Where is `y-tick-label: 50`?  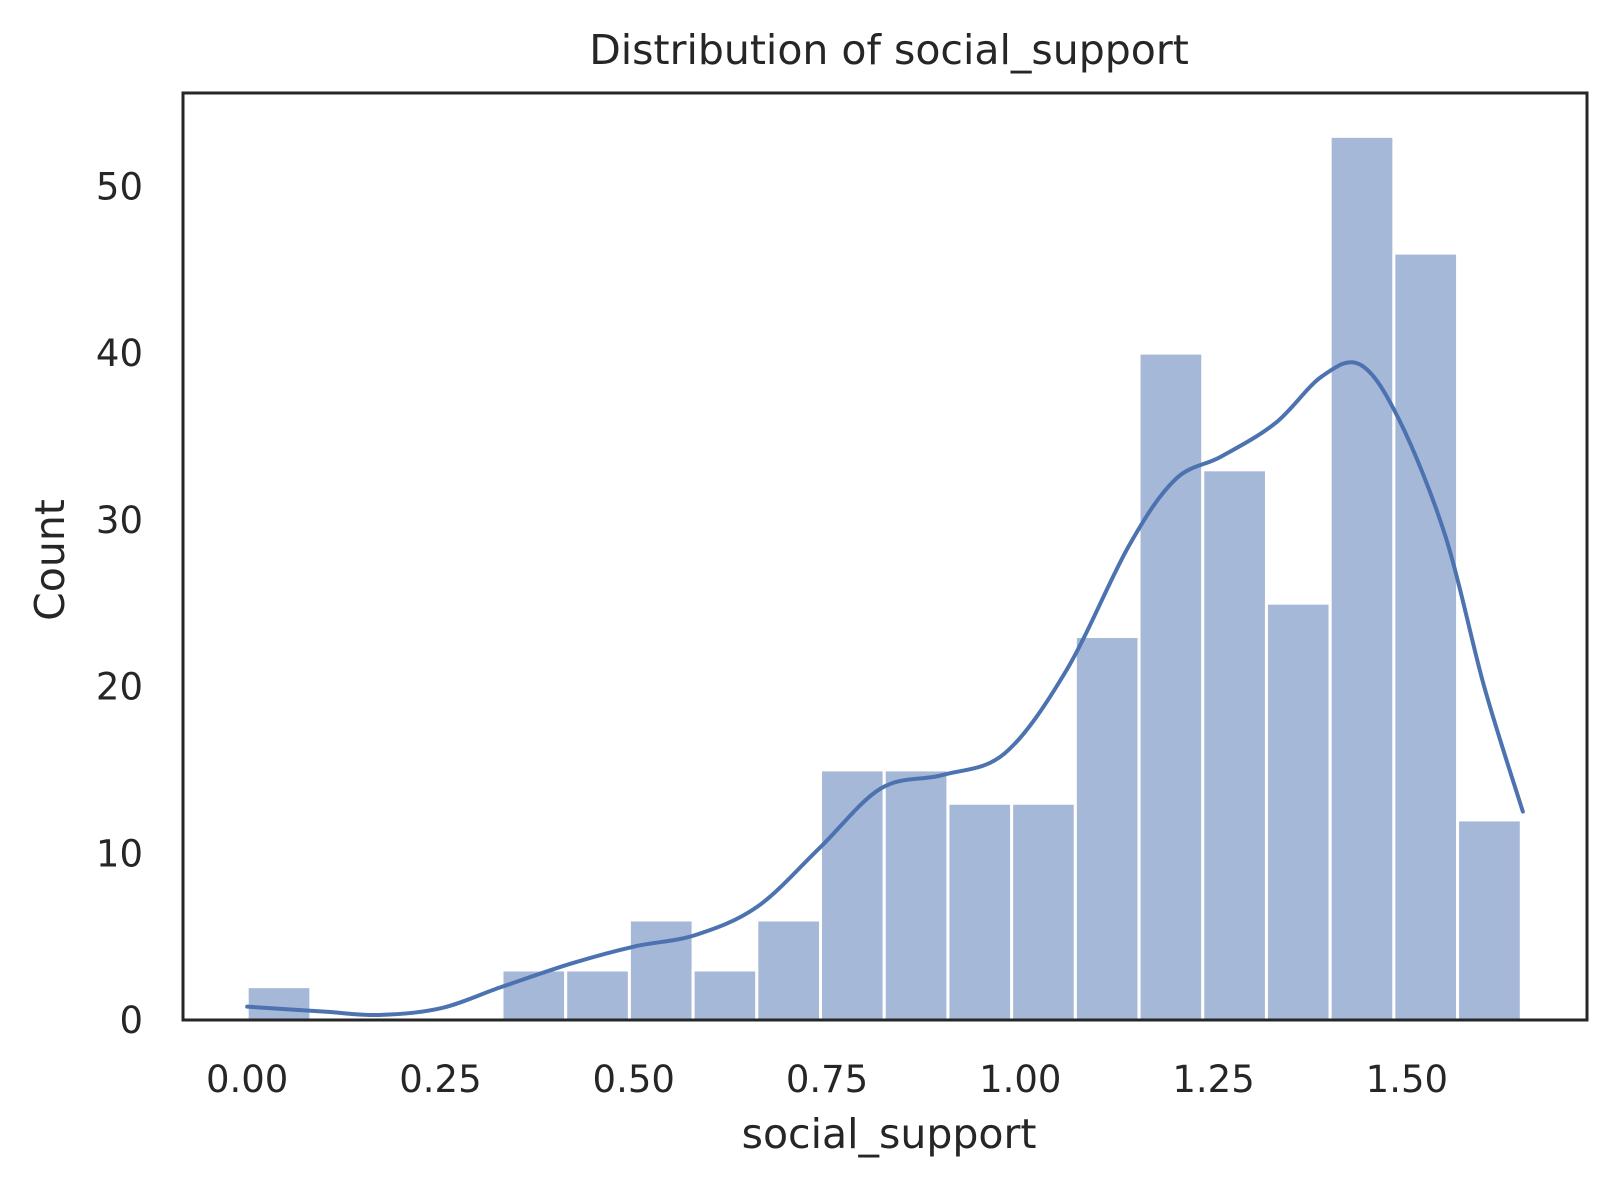 y-tick-label: 50 is located at coordinates (119, 186).